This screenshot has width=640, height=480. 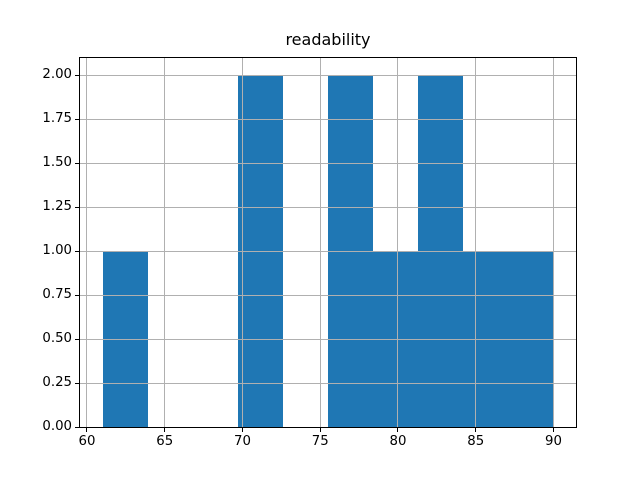 I want to click on y-tick-label: 1.50, so click(x=57, y=163).